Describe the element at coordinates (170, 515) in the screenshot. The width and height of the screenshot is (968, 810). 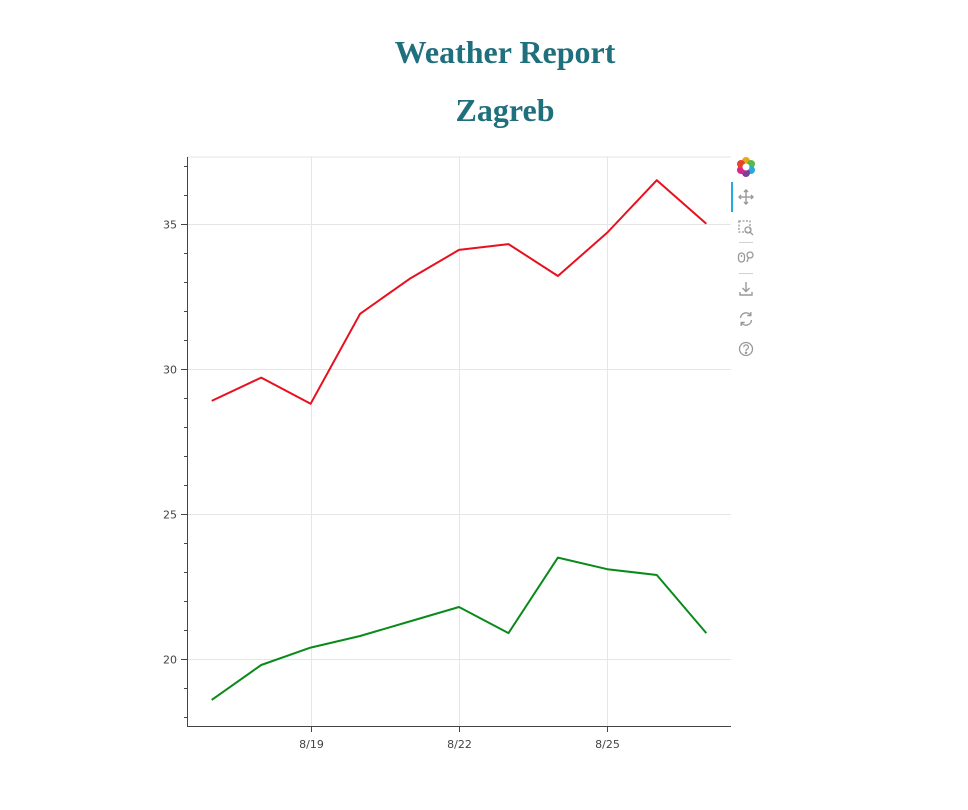
I see `y-tick-label: 25` at that location.